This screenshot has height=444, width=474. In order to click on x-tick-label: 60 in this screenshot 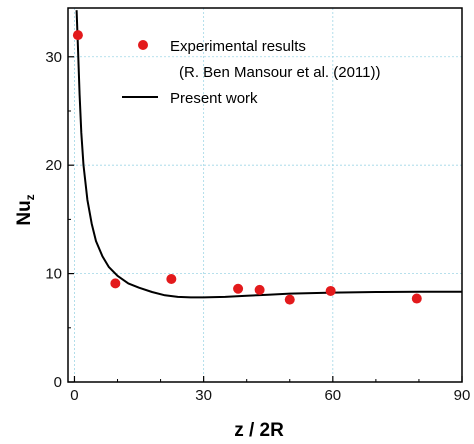, I will do `click(332, 395)`.